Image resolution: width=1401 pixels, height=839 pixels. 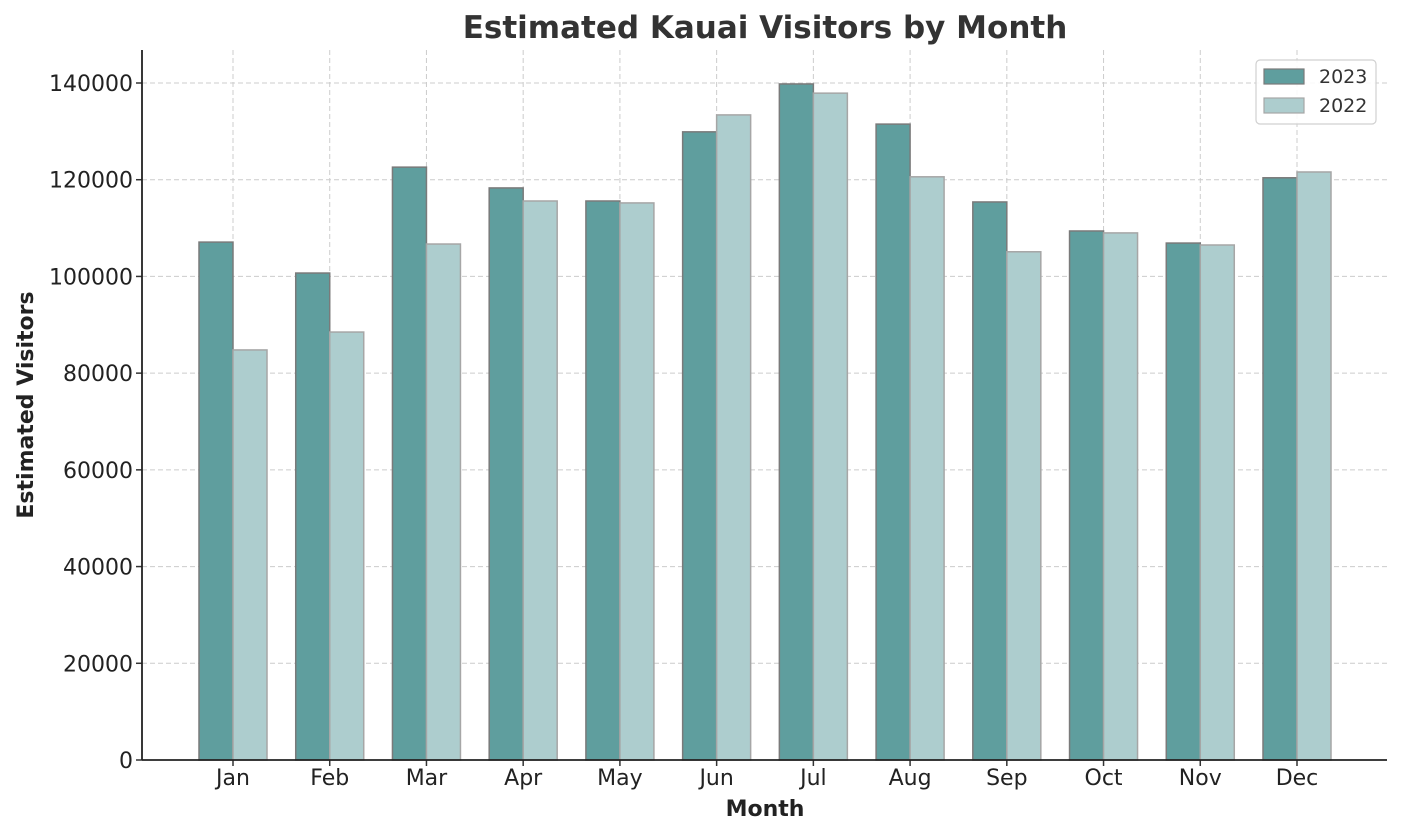 What do you see at coordinates (98, 664) in the screenshot?
I see `y-tick-label: 20000` at bounding box center [98, 664].